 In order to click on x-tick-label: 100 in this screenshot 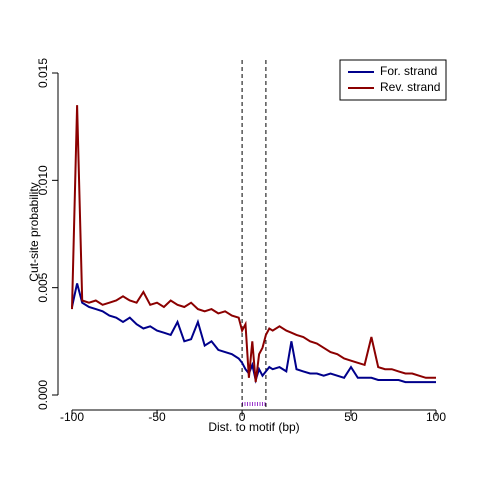, I will do `click(436, 417)`.